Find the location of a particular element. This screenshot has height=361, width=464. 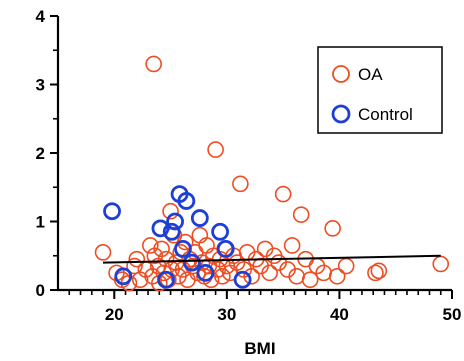

y-axis: 0 1 2 3 4 is located at coordinates (48, 153).